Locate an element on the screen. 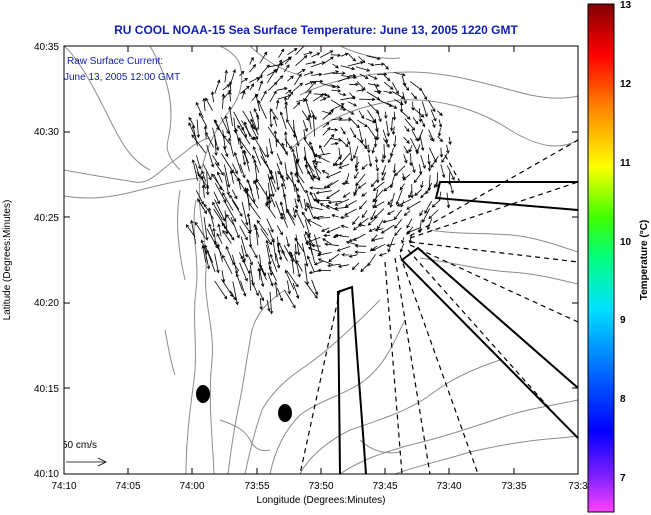  x-axis-label: Longitude (Degrees:Minutes) is located at coordinates (321, 500).